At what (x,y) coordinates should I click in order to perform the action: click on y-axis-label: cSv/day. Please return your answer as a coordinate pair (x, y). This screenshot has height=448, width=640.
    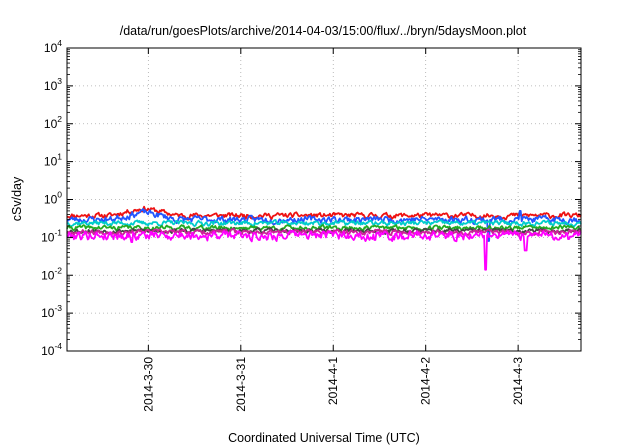
    Looking at the image, I should click on (17, 198).